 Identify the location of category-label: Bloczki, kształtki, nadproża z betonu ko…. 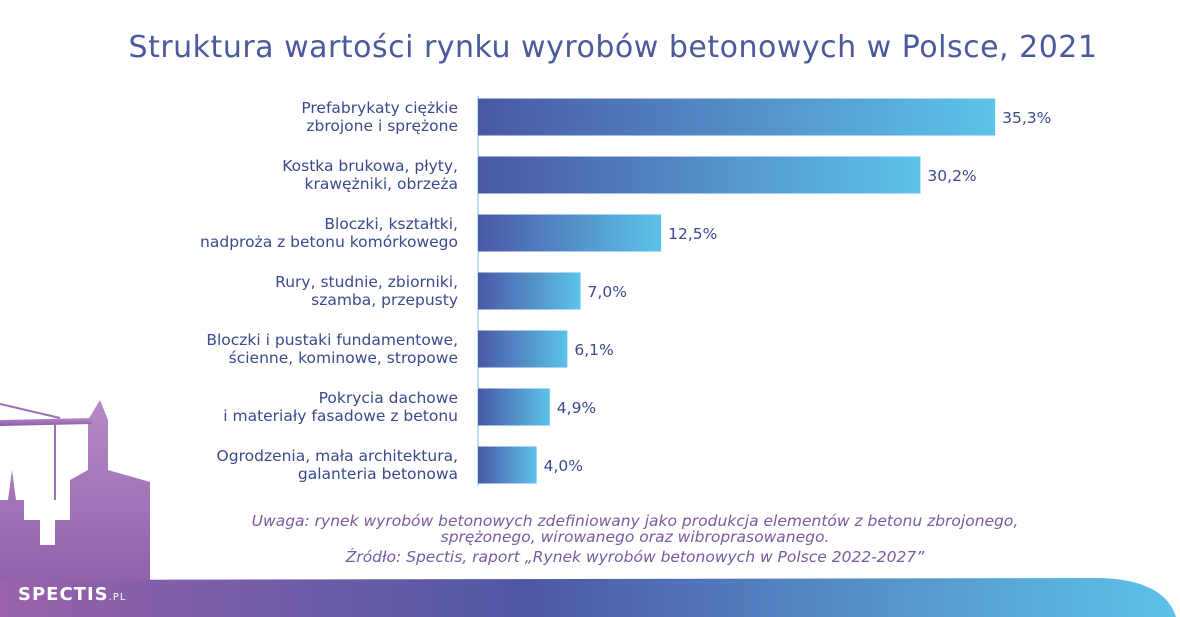
(329, 233).